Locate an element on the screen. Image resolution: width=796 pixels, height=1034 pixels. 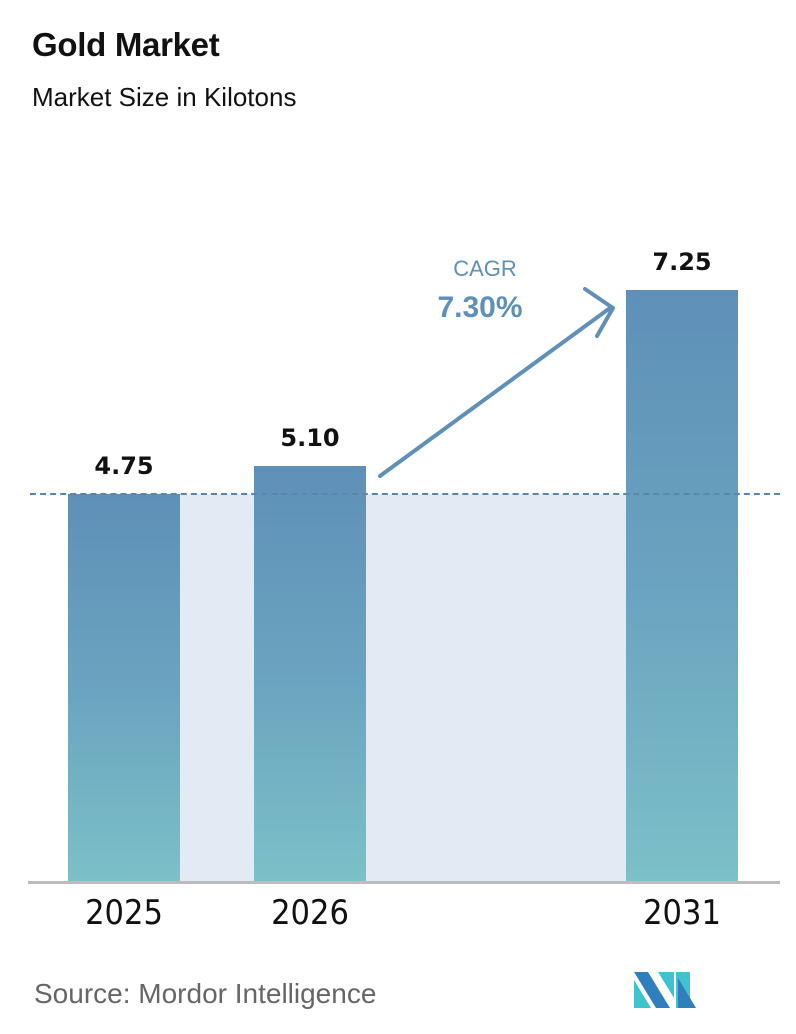
x-tick-label: 2025 is located at coordinates (124, 913).